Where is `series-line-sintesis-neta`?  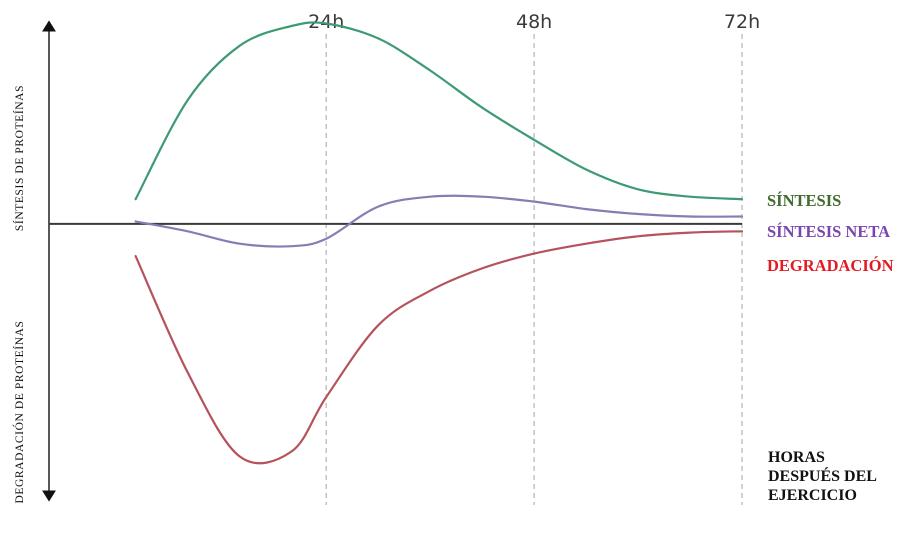
series-line-sintesis-neta is located at coordinates (439, 221).